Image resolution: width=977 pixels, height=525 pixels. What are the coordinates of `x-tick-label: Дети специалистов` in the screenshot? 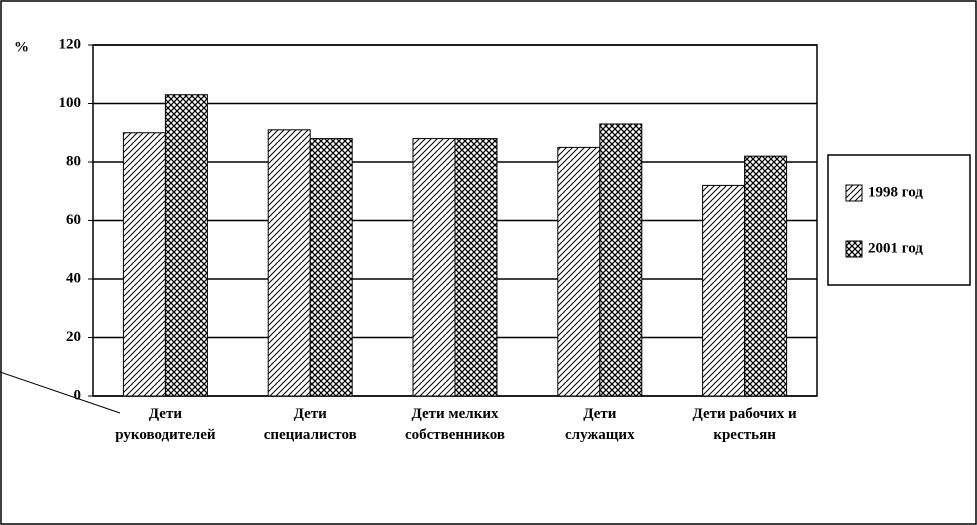 It's located at (310, 424).